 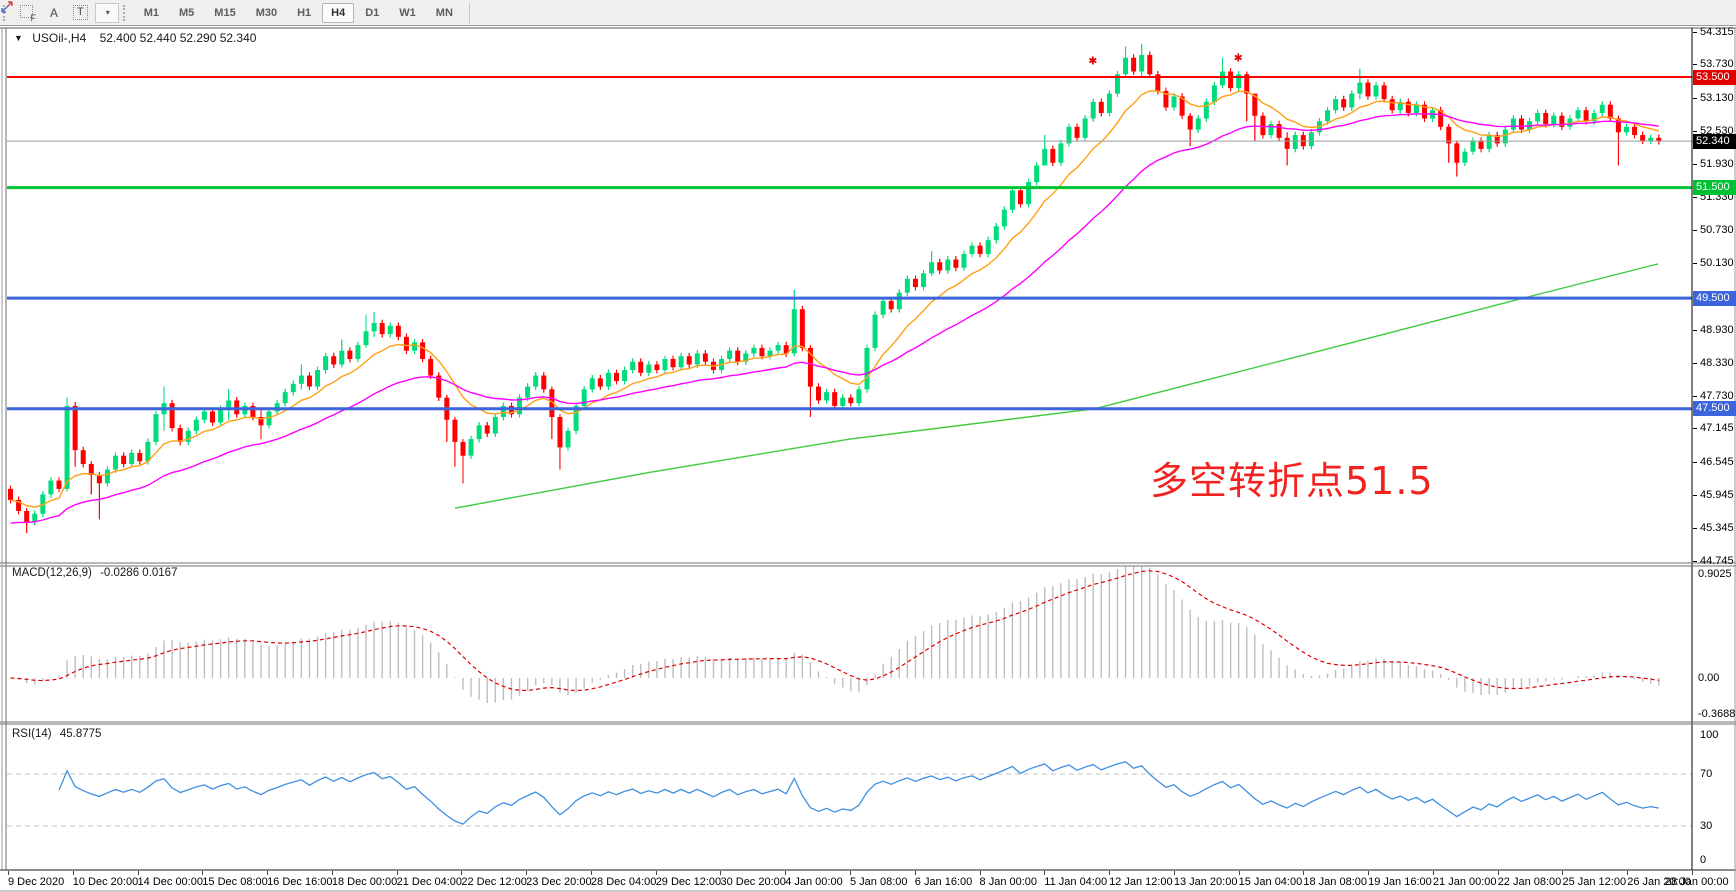 I want to click on price-tick-label: 44.745, so click(x=1717, y=561).